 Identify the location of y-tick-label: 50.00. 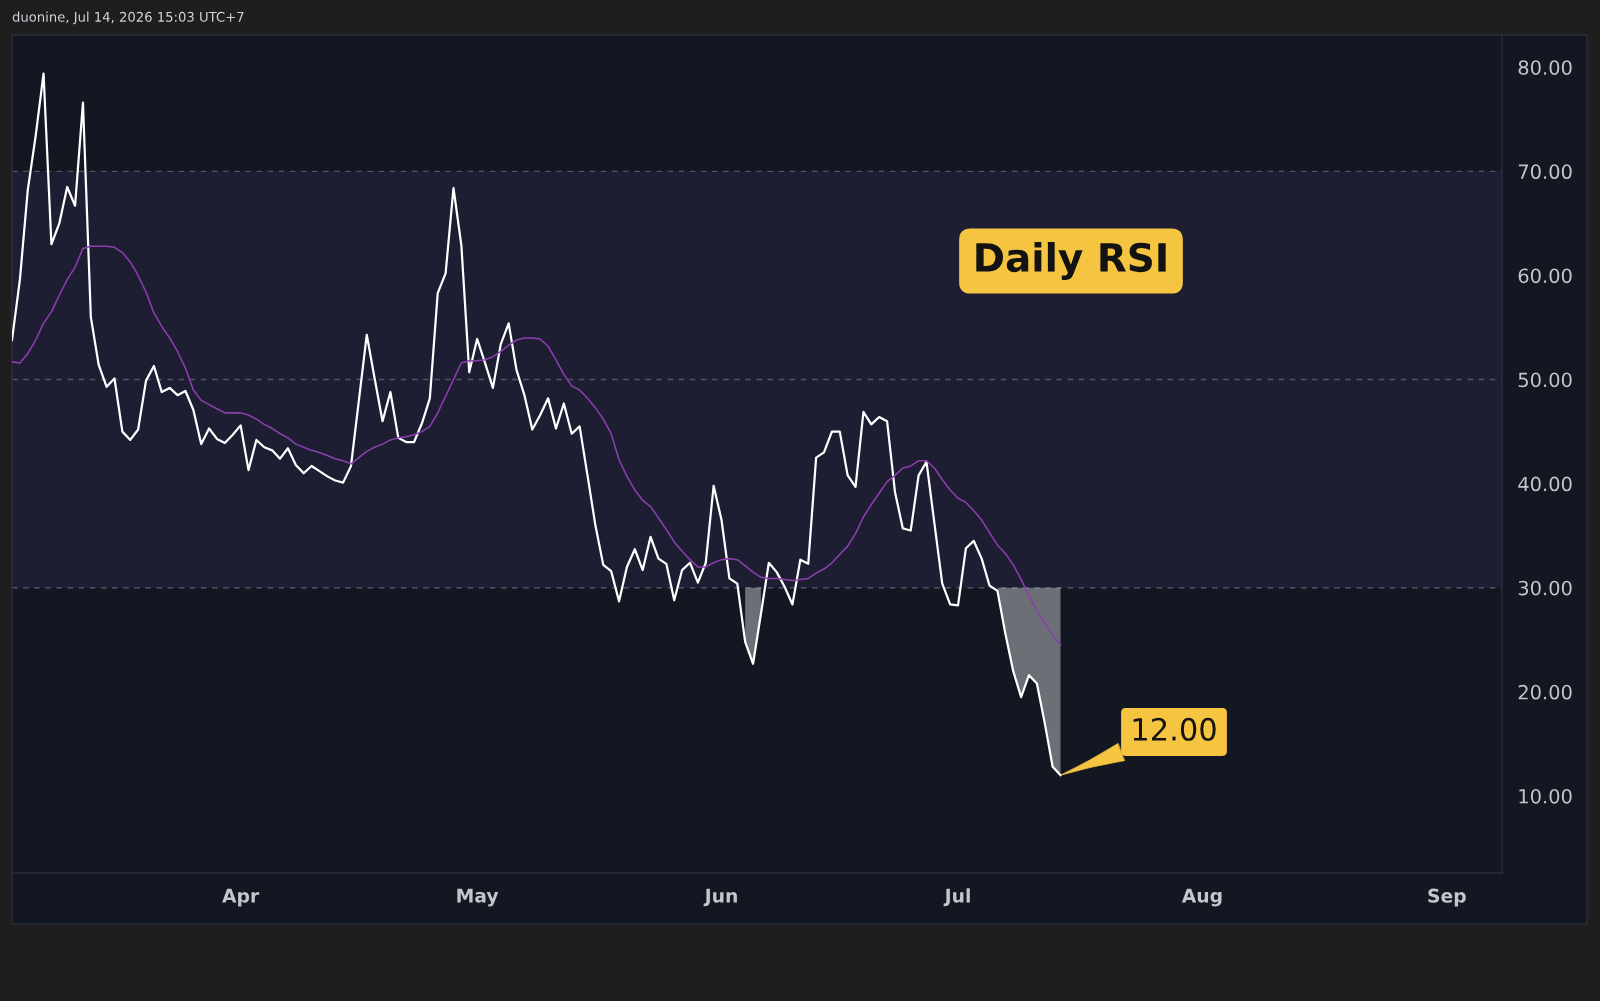
(1545, 380).